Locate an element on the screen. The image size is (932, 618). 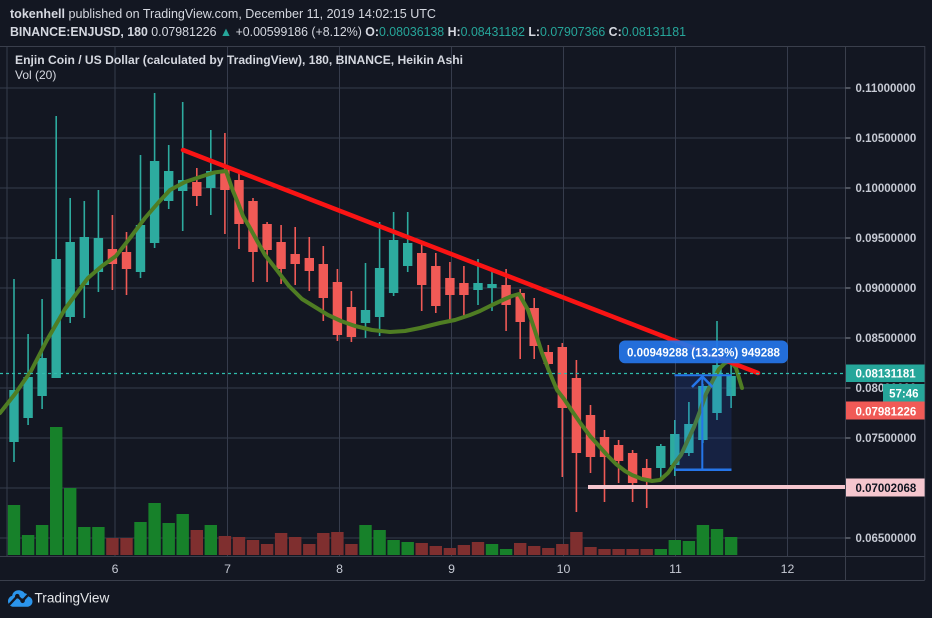
svg-text: 0.07500000 is located at coordinates (886, 439).